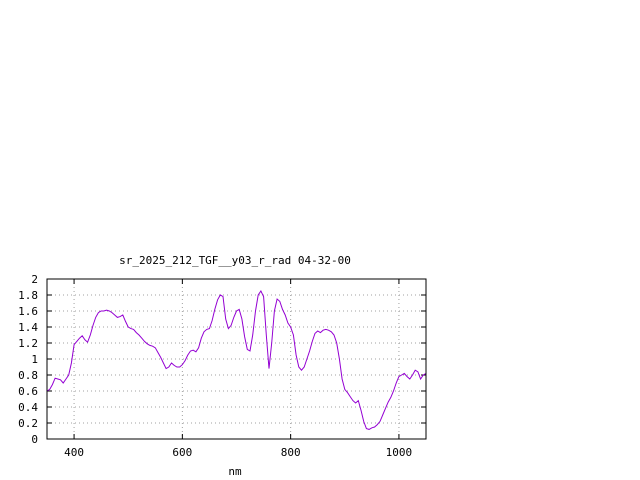 The height and width of the screenshot is (480, 640). What do you see at coordinates (182, 452) in the screenshot?
I see `x-tick-label: 600` at bounding box center [182, 452].